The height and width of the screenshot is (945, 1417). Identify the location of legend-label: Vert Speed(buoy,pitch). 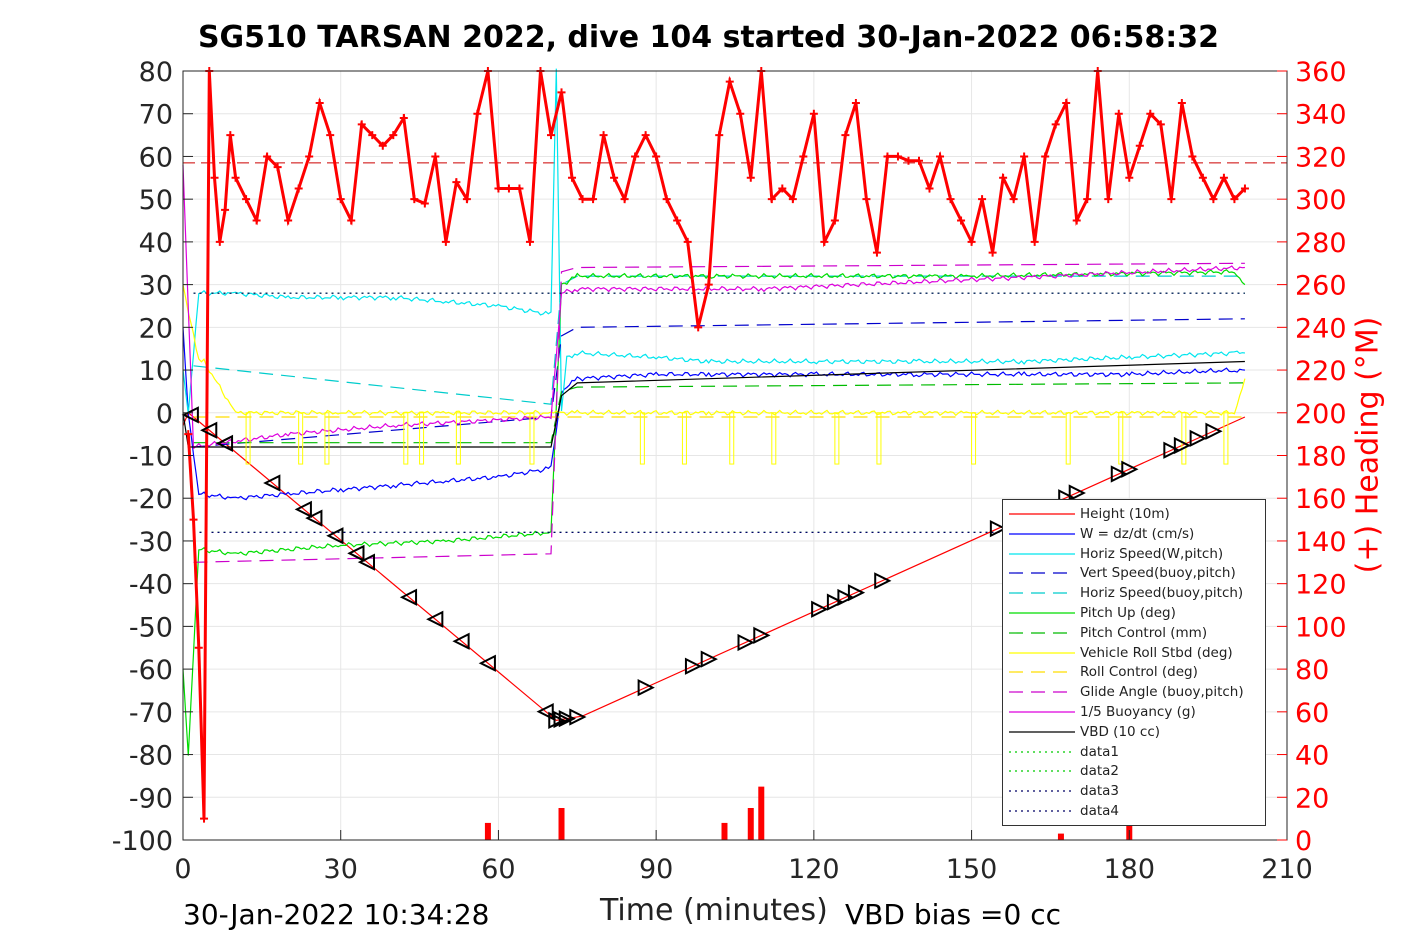
(1158, 573).